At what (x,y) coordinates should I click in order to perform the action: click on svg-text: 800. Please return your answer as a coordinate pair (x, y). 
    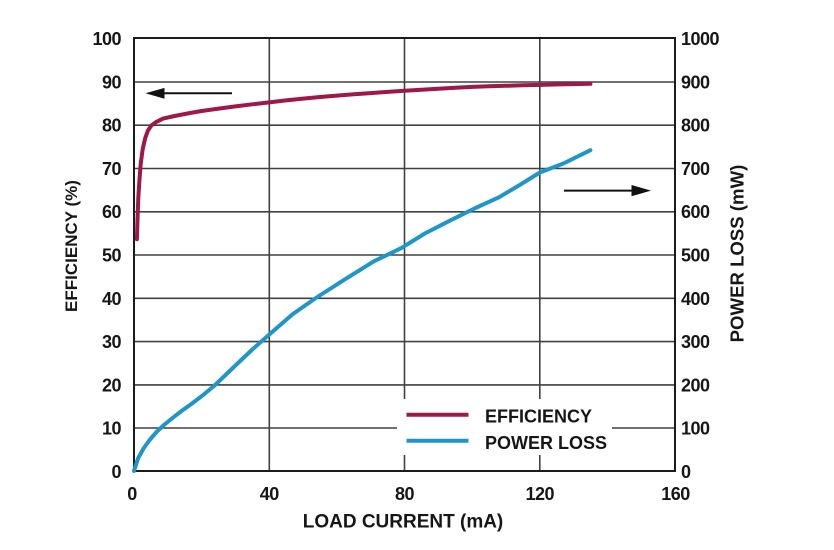
    Looking at the image, I should click on (695, 126).